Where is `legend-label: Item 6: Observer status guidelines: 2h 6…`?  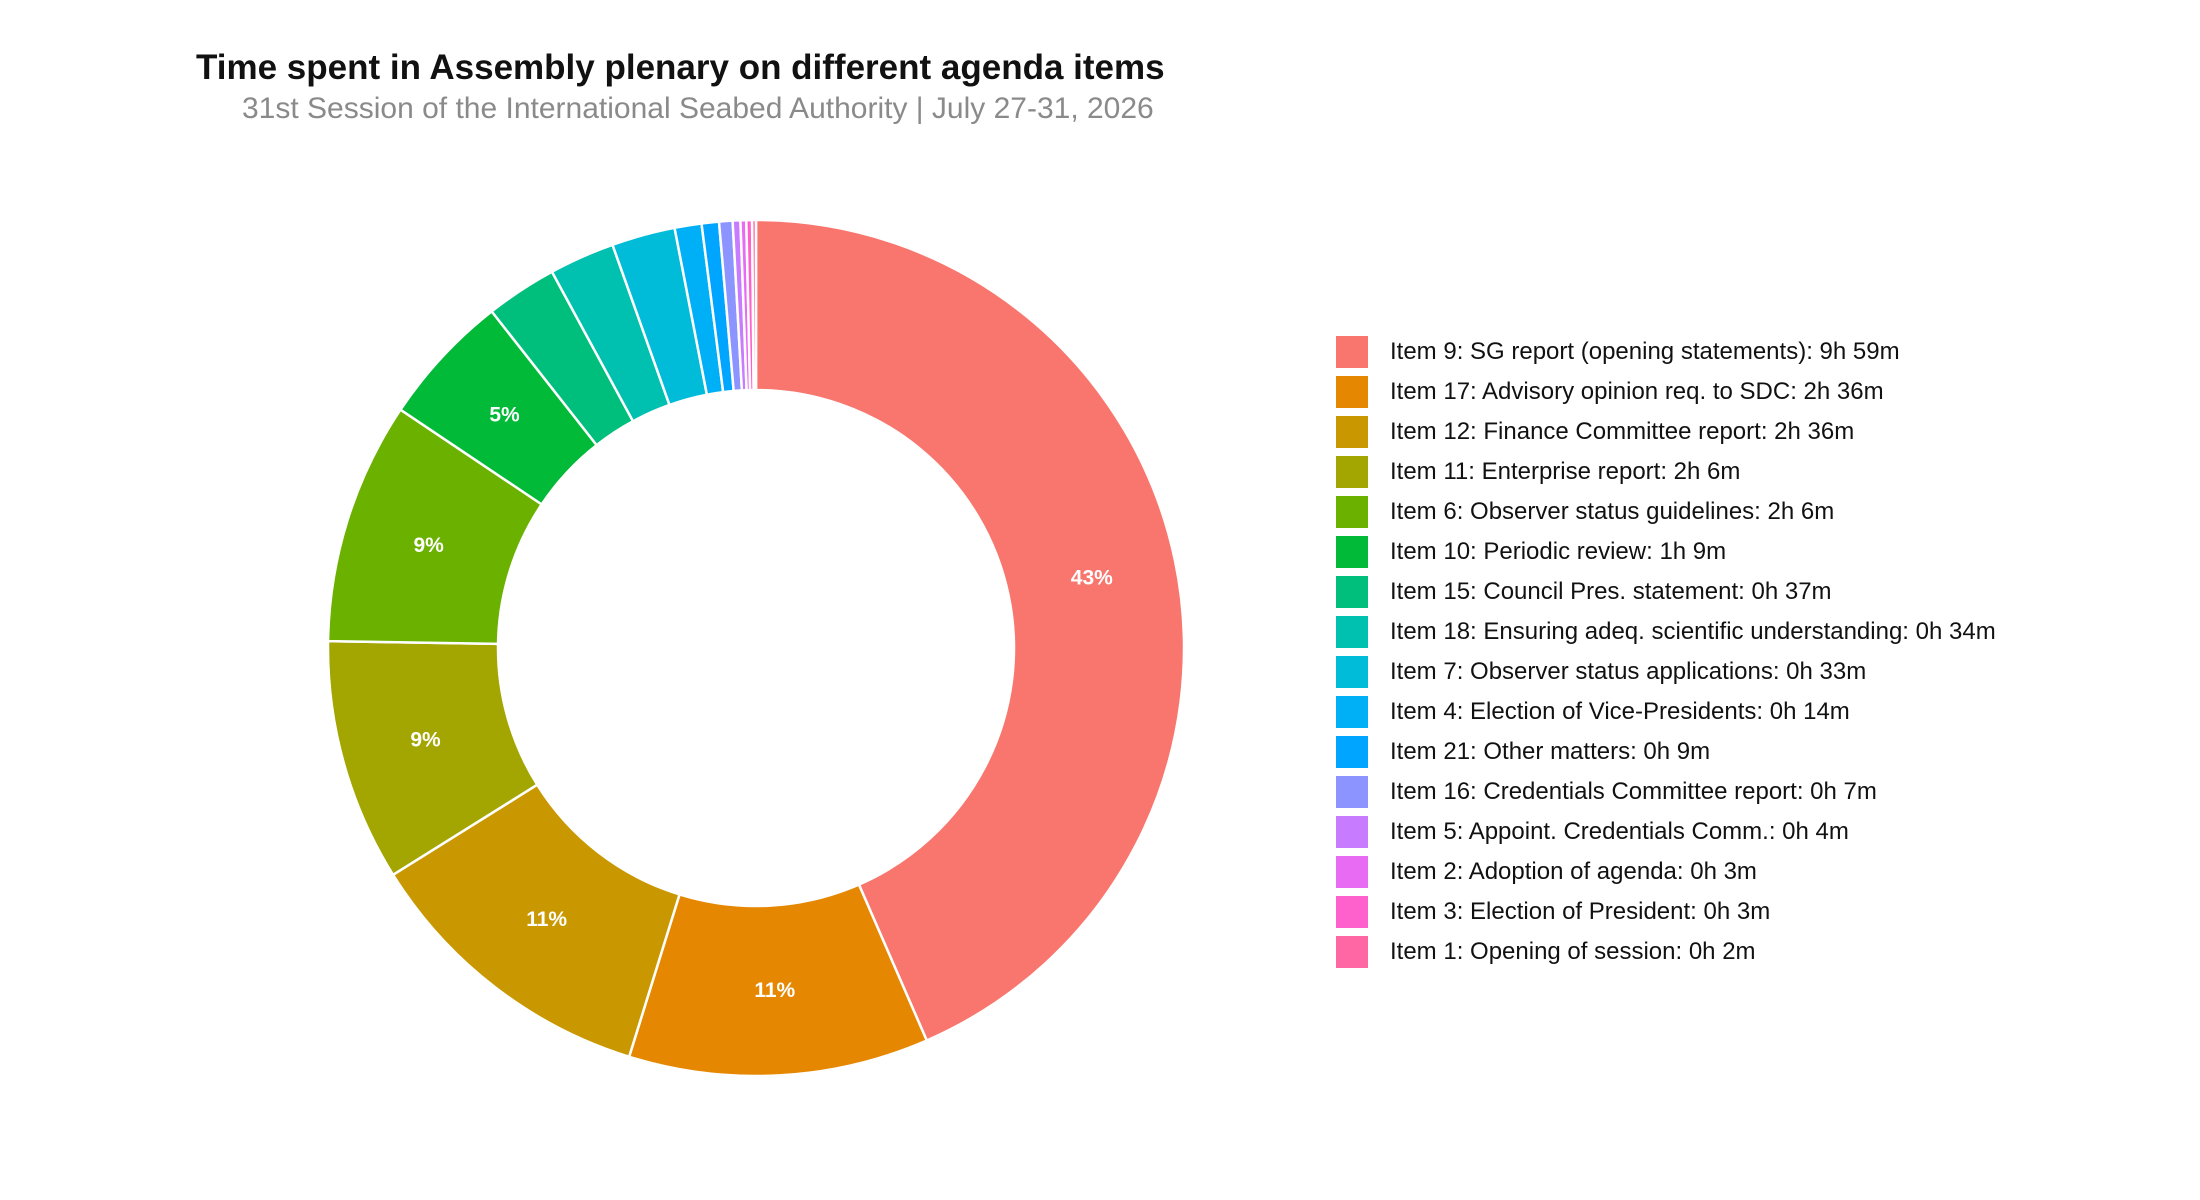
legend-label: Item 6: Observer status guidelines: 2h 6… is located at coordinates (1612, 511).